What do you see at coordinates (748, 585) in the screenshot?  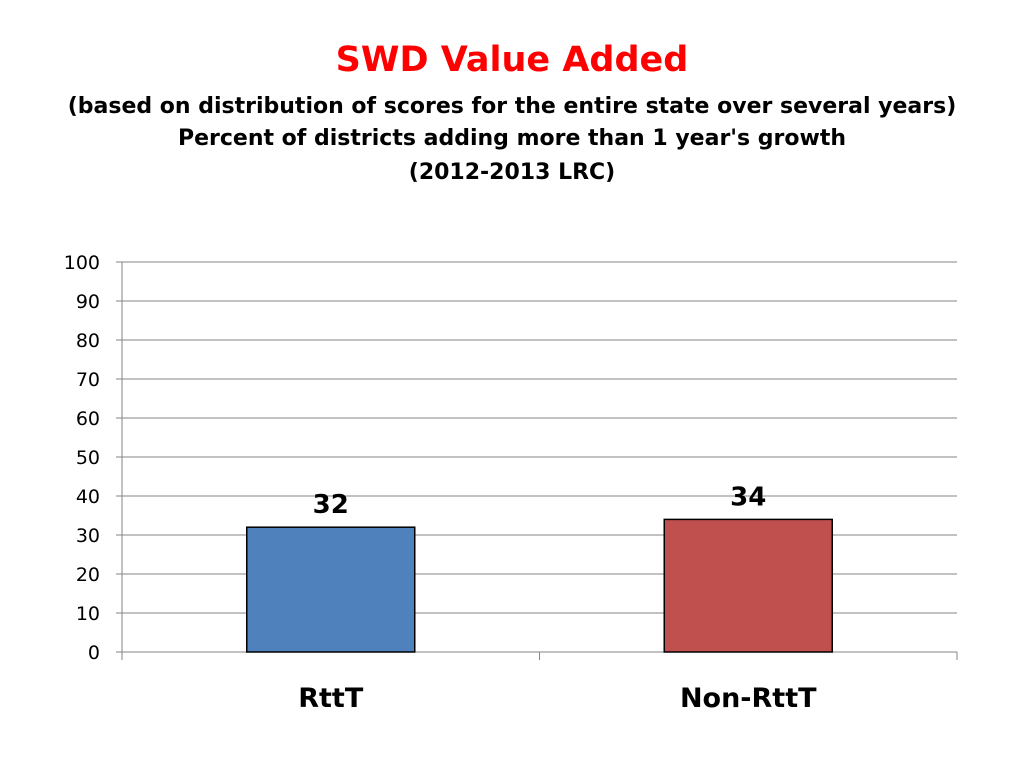 I see `bar-non-rttt` at bounding box center [748, 585].